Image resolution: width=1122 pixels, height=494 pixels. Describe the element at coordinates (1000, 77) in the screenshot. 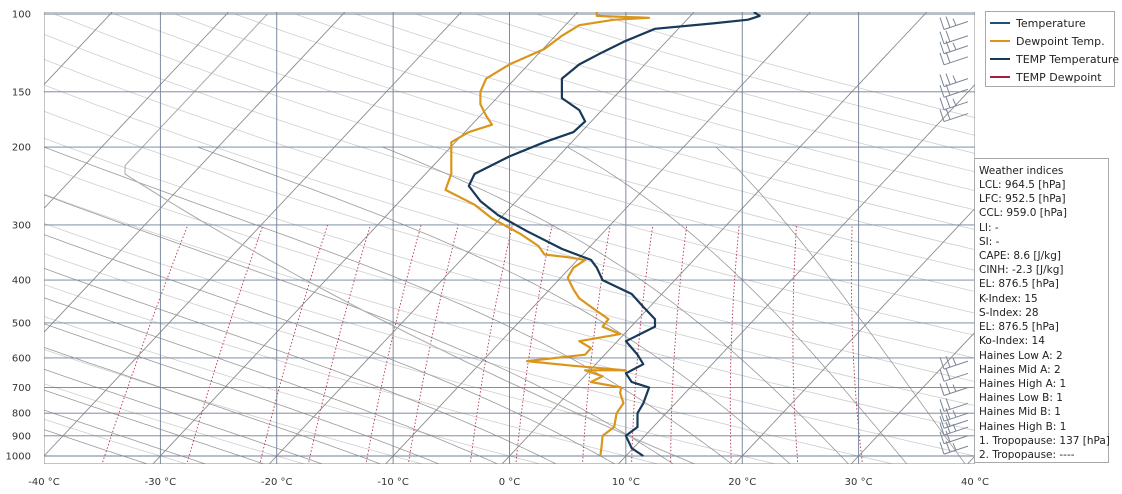

I see `legend-swatch-temp-dewpoint` at that location.